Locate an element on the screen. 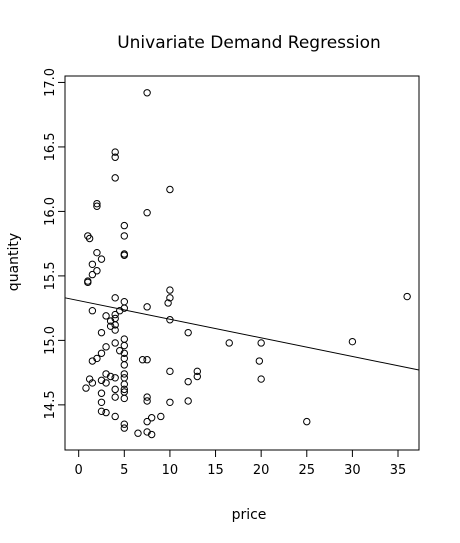 Image resolution: width=460 pixels, height=543 pixels. y-tick-label: 16.0 is located at coordinates (50, 211).